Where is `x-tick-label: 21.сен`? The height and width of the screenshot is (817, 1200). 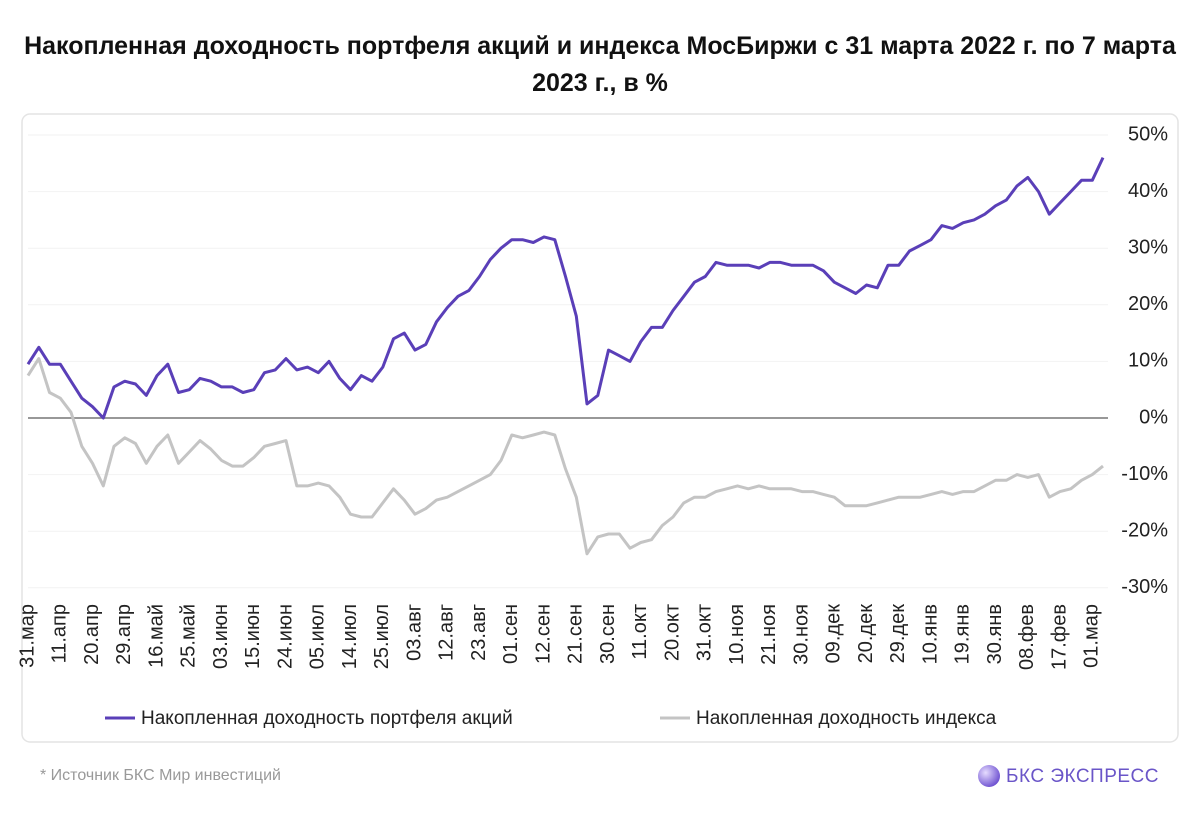 x-tick-label: 21.сен is located at coordinates (576, 634).